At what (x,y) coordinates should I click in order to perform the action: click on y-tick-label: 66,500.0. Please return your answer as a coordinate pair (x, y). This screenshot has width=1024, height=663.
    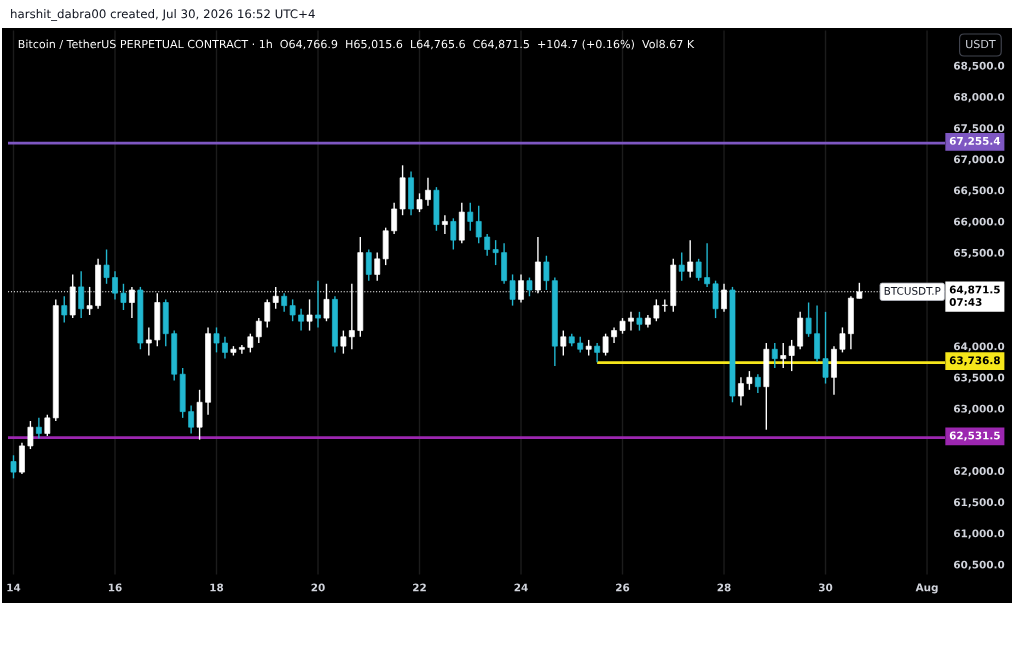
    Looking at the image, I should click on (979, 191).